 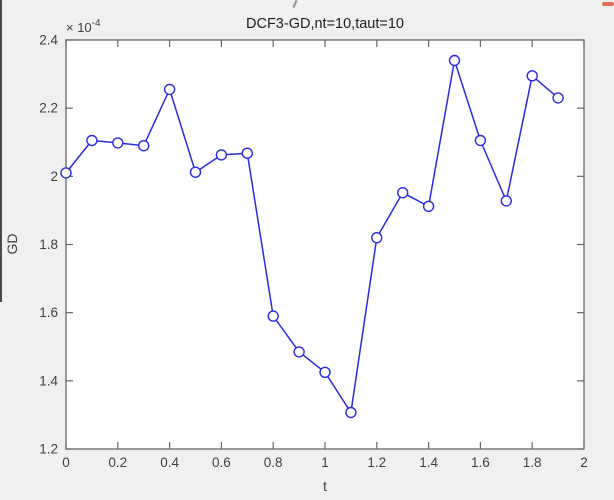 I want to click on y-axis-multiplier-base: × 10, so click(x=79, y=27).